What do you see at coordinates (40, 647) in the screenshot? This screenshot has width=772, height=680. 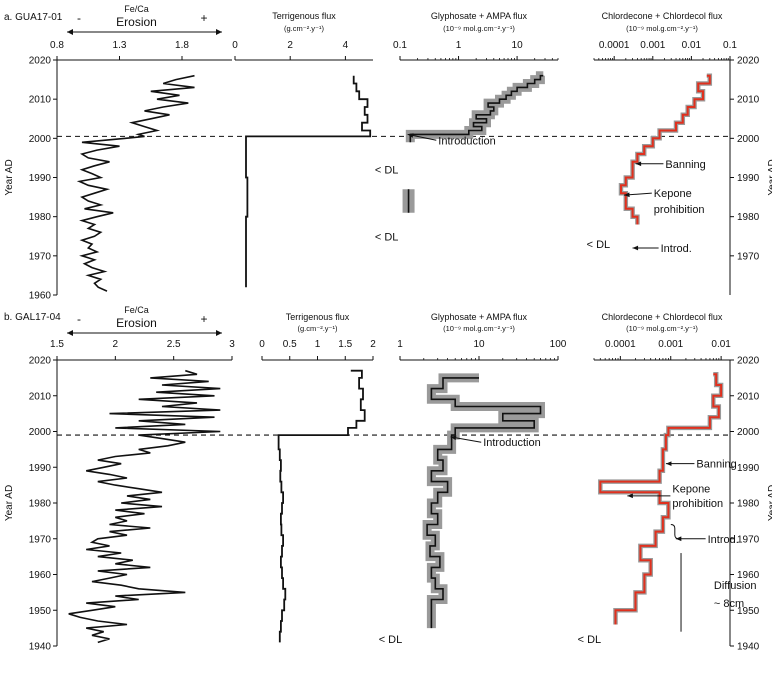 I see `y-tick-label: 1940` at bounding box center [40, 647].